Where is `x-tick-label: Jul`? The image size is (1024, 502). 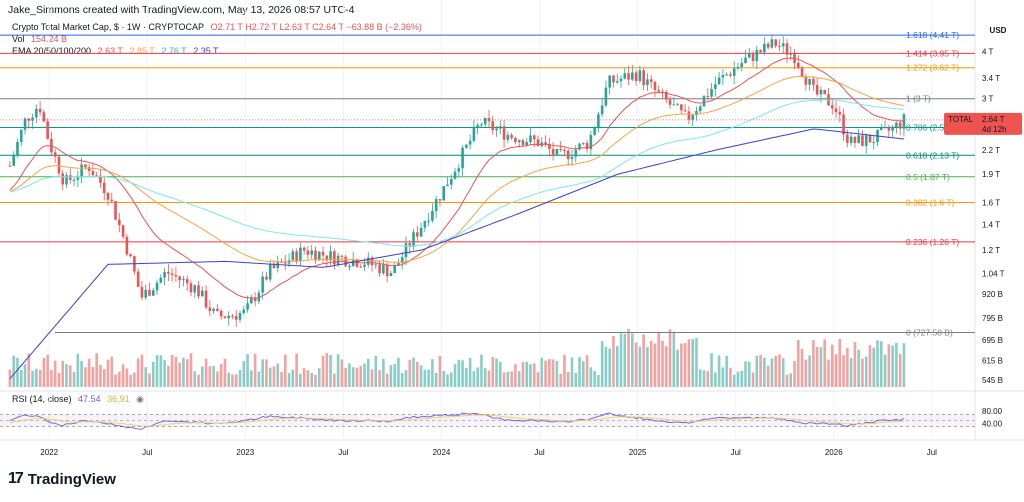 x-tick-label: Jul is located at coordinates (343, 452).